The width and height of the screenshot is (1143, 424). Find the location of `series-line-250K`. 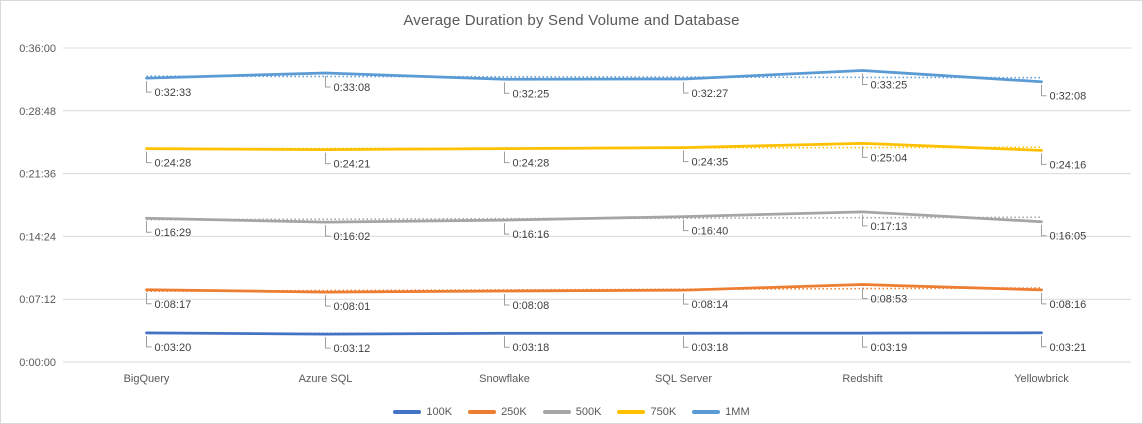

series-line-250K is located at coordinates (594, 288).